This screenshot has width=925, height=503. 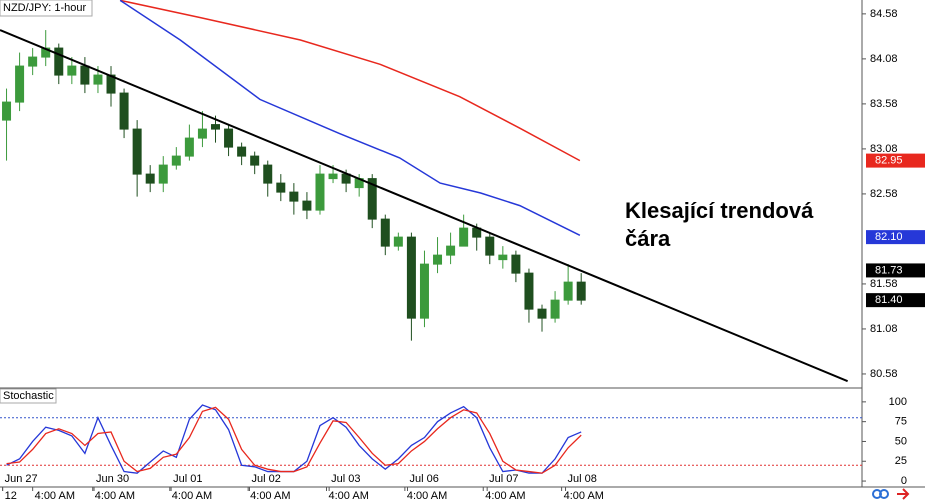 I want to click on y-tick-label: 82.58, so click(x=884, y=194).